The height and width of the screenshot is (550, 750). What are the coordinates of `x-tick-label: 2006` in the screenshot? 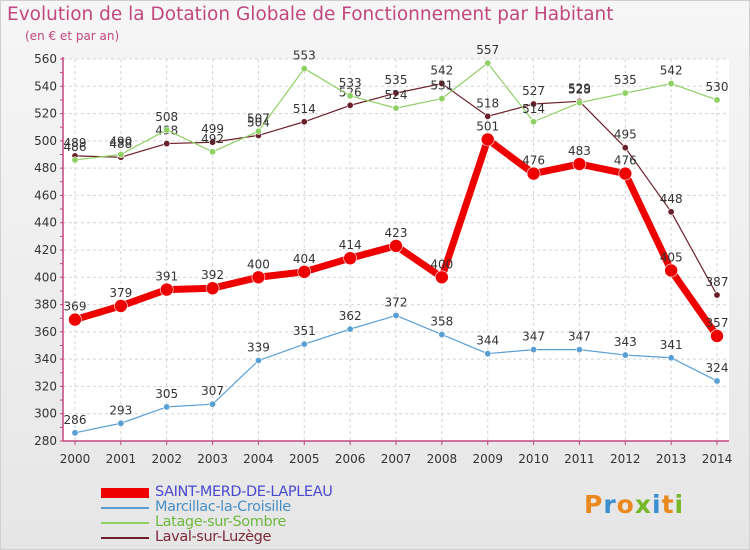 It's located at (350, 459).